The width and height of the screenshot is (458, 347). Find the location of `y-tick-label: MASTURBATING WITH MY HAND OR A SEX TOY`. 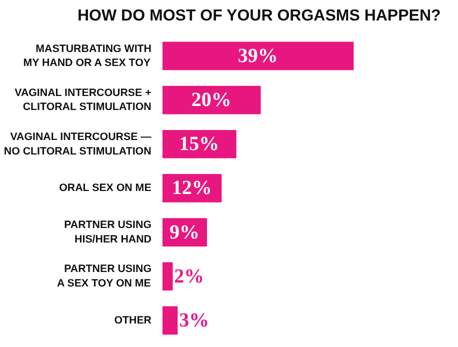

y-tick-label: MASTURBATING WITH MY HAND OR A SEX TOY is located at coordinates (87, 56).